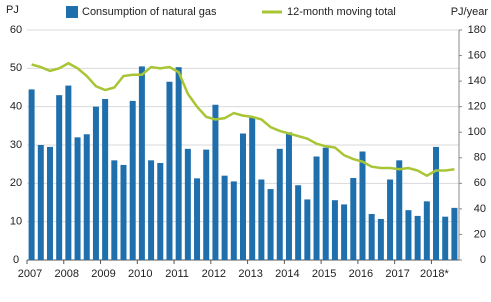  What do you see at coordinates (12, 10) in the screenshot?
I see `y-axis-label: PJ` at bounding box center [12, 10].